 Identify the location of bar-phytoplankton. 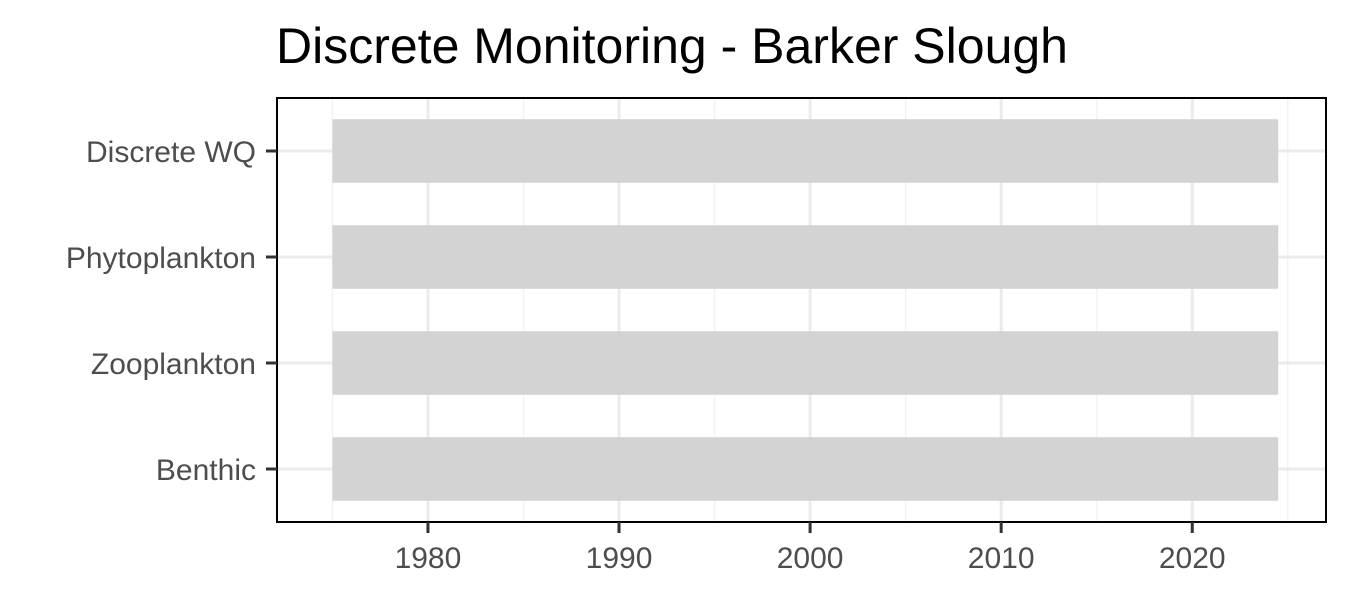
(805, 257).